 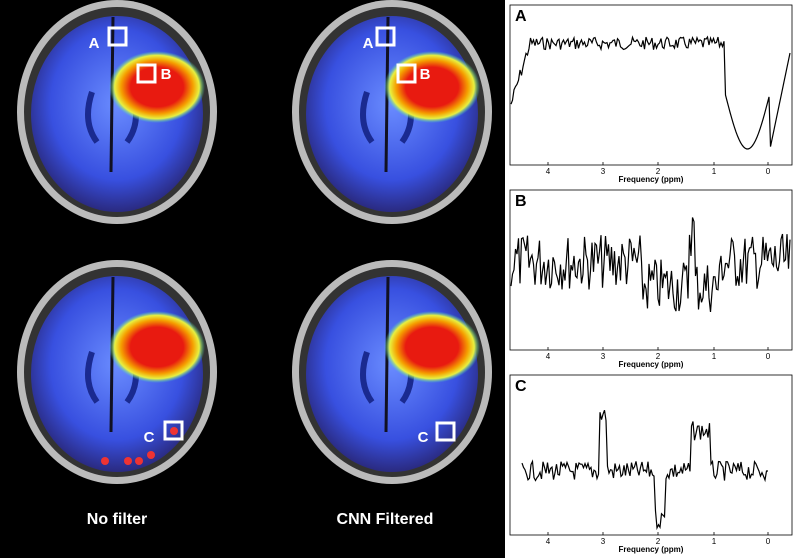 What do you see at coordinates (521, 201) in the screenshot?
I see `panel-label: B` at bounding box center [521, 201].